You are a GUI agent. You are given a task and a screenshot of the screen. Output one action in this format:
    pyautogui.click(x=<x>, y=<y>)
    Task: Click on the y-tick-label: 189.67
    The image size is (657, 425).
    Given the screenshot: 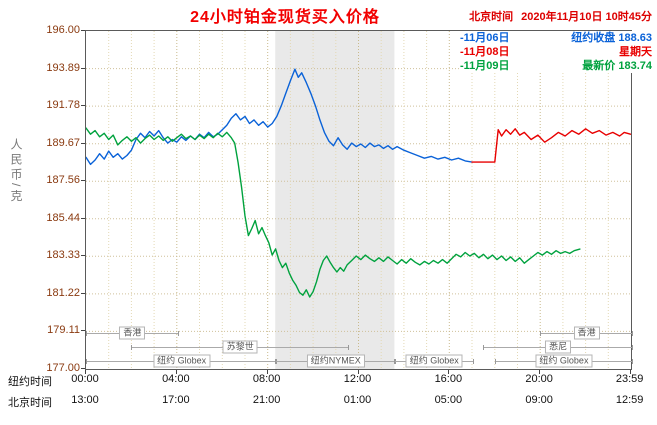 What is the action you would take?
    pyautogui.click(x=63, y=142)
    